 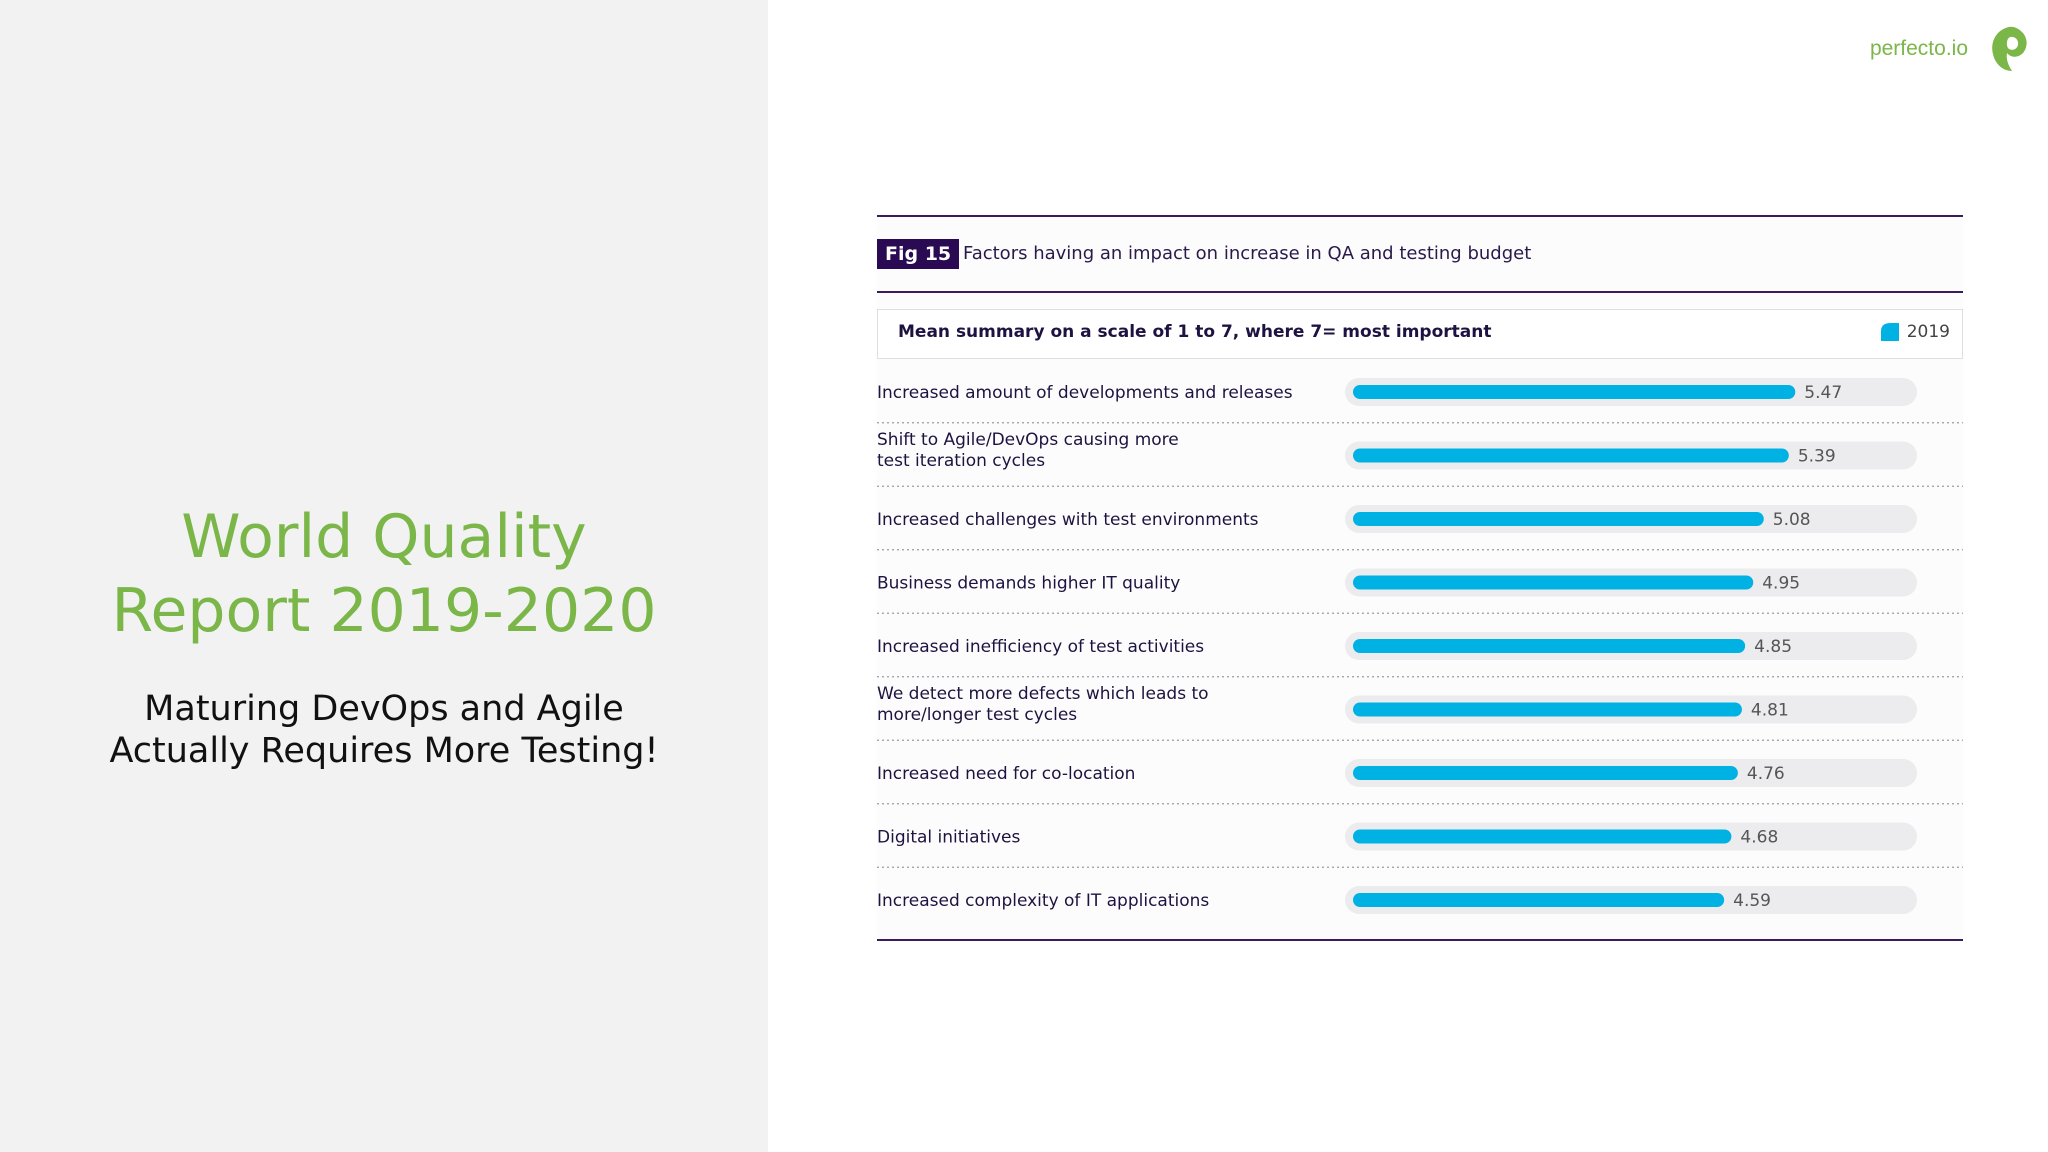 I want to click on category-label: Business demands higher IT quality, so click(x=1028, y=584).